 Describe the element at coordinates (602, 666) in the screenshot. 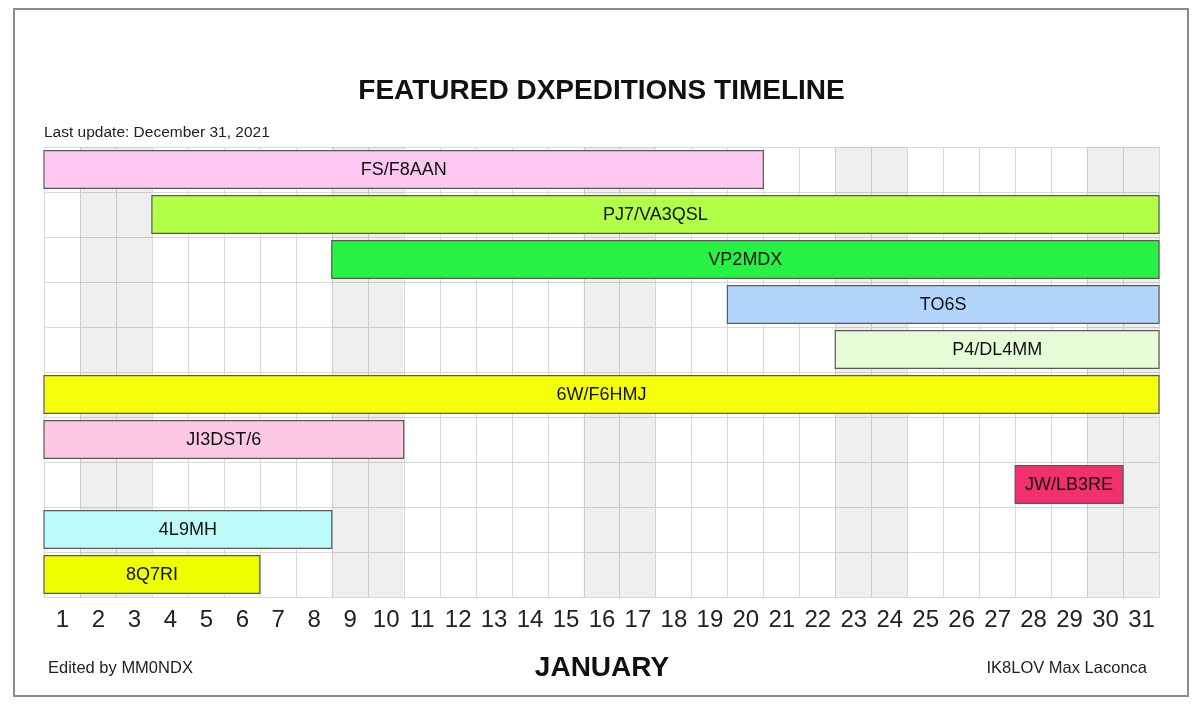

I see `x-axis-title: JANUARY` at that location.